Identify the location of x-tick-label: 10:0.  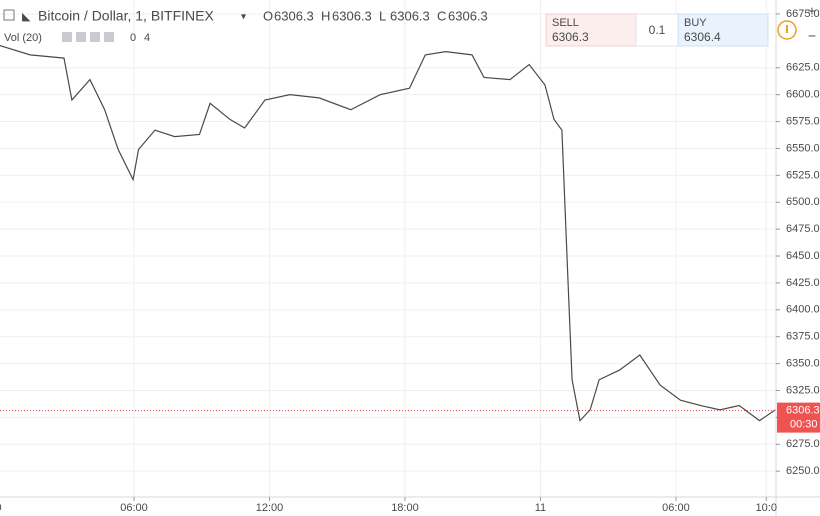
(766, 508).